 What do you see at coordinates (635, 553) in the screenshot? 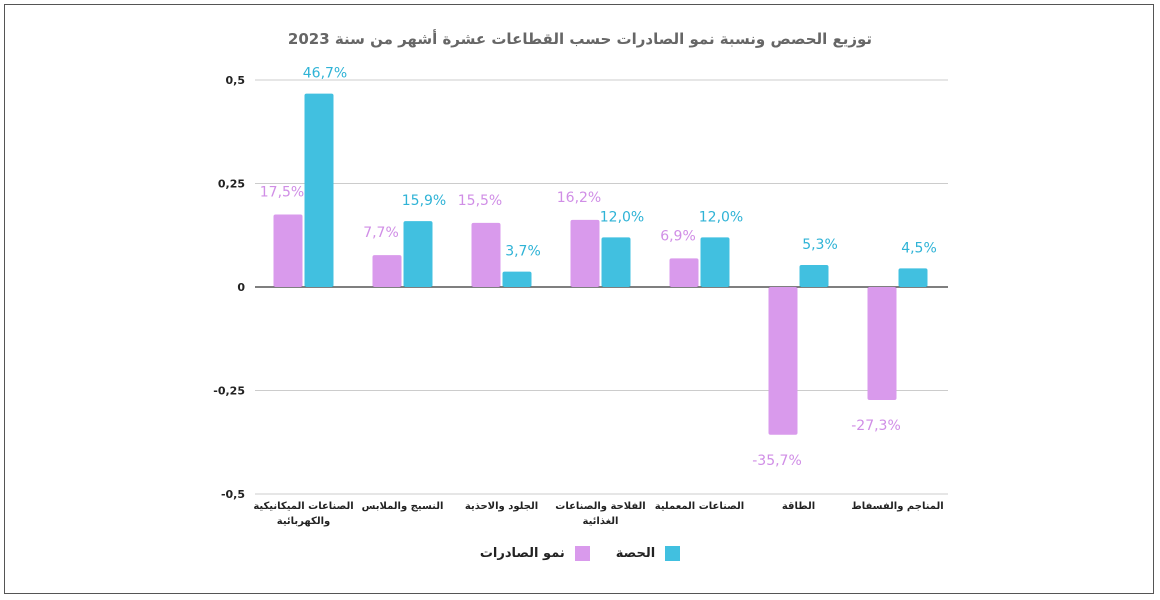
I see `legend-label-share: الحصة` at bounding box center [635, 553].